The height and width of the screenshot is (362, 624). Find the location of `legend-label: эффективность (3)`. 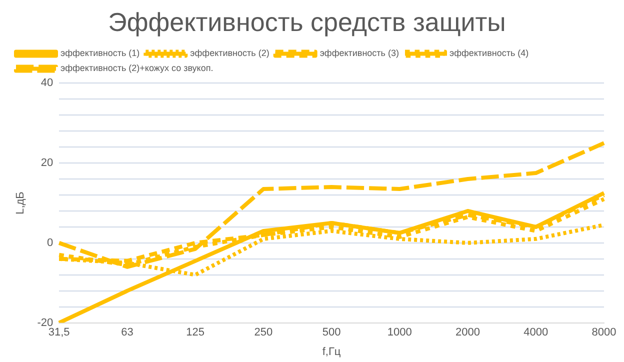

legend-label: эффективность (3) is located at coordinates (359, 53).